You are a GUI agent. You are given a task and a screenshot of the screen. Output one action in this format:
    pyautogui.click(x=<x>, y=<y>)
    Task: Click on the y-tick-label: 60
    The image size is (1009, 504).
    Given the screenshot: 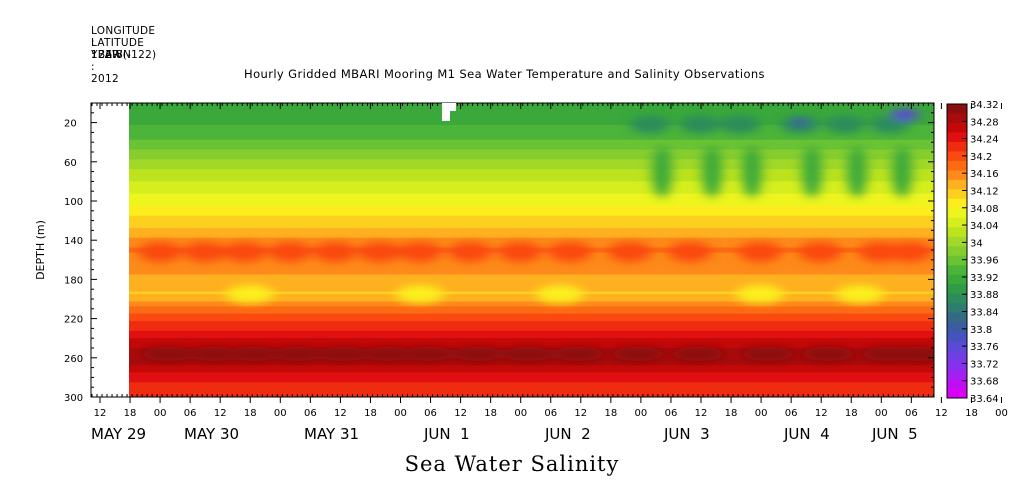 What is the action you would take?
    pyautogui.click(x=70, y=163)
    